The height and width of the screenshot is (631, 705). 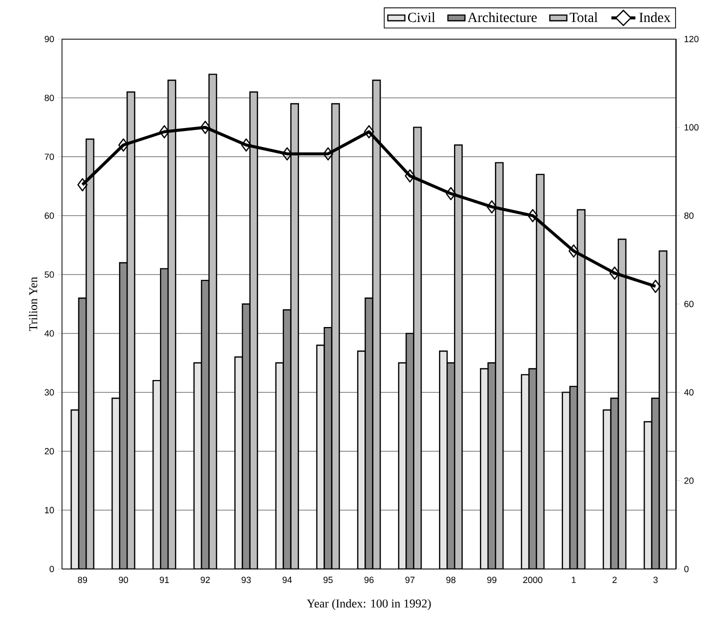 What do you see at coordinates (49, 39) in the screenshot?
I see `y-tick-label: 90` at bounding box center [49, 39].